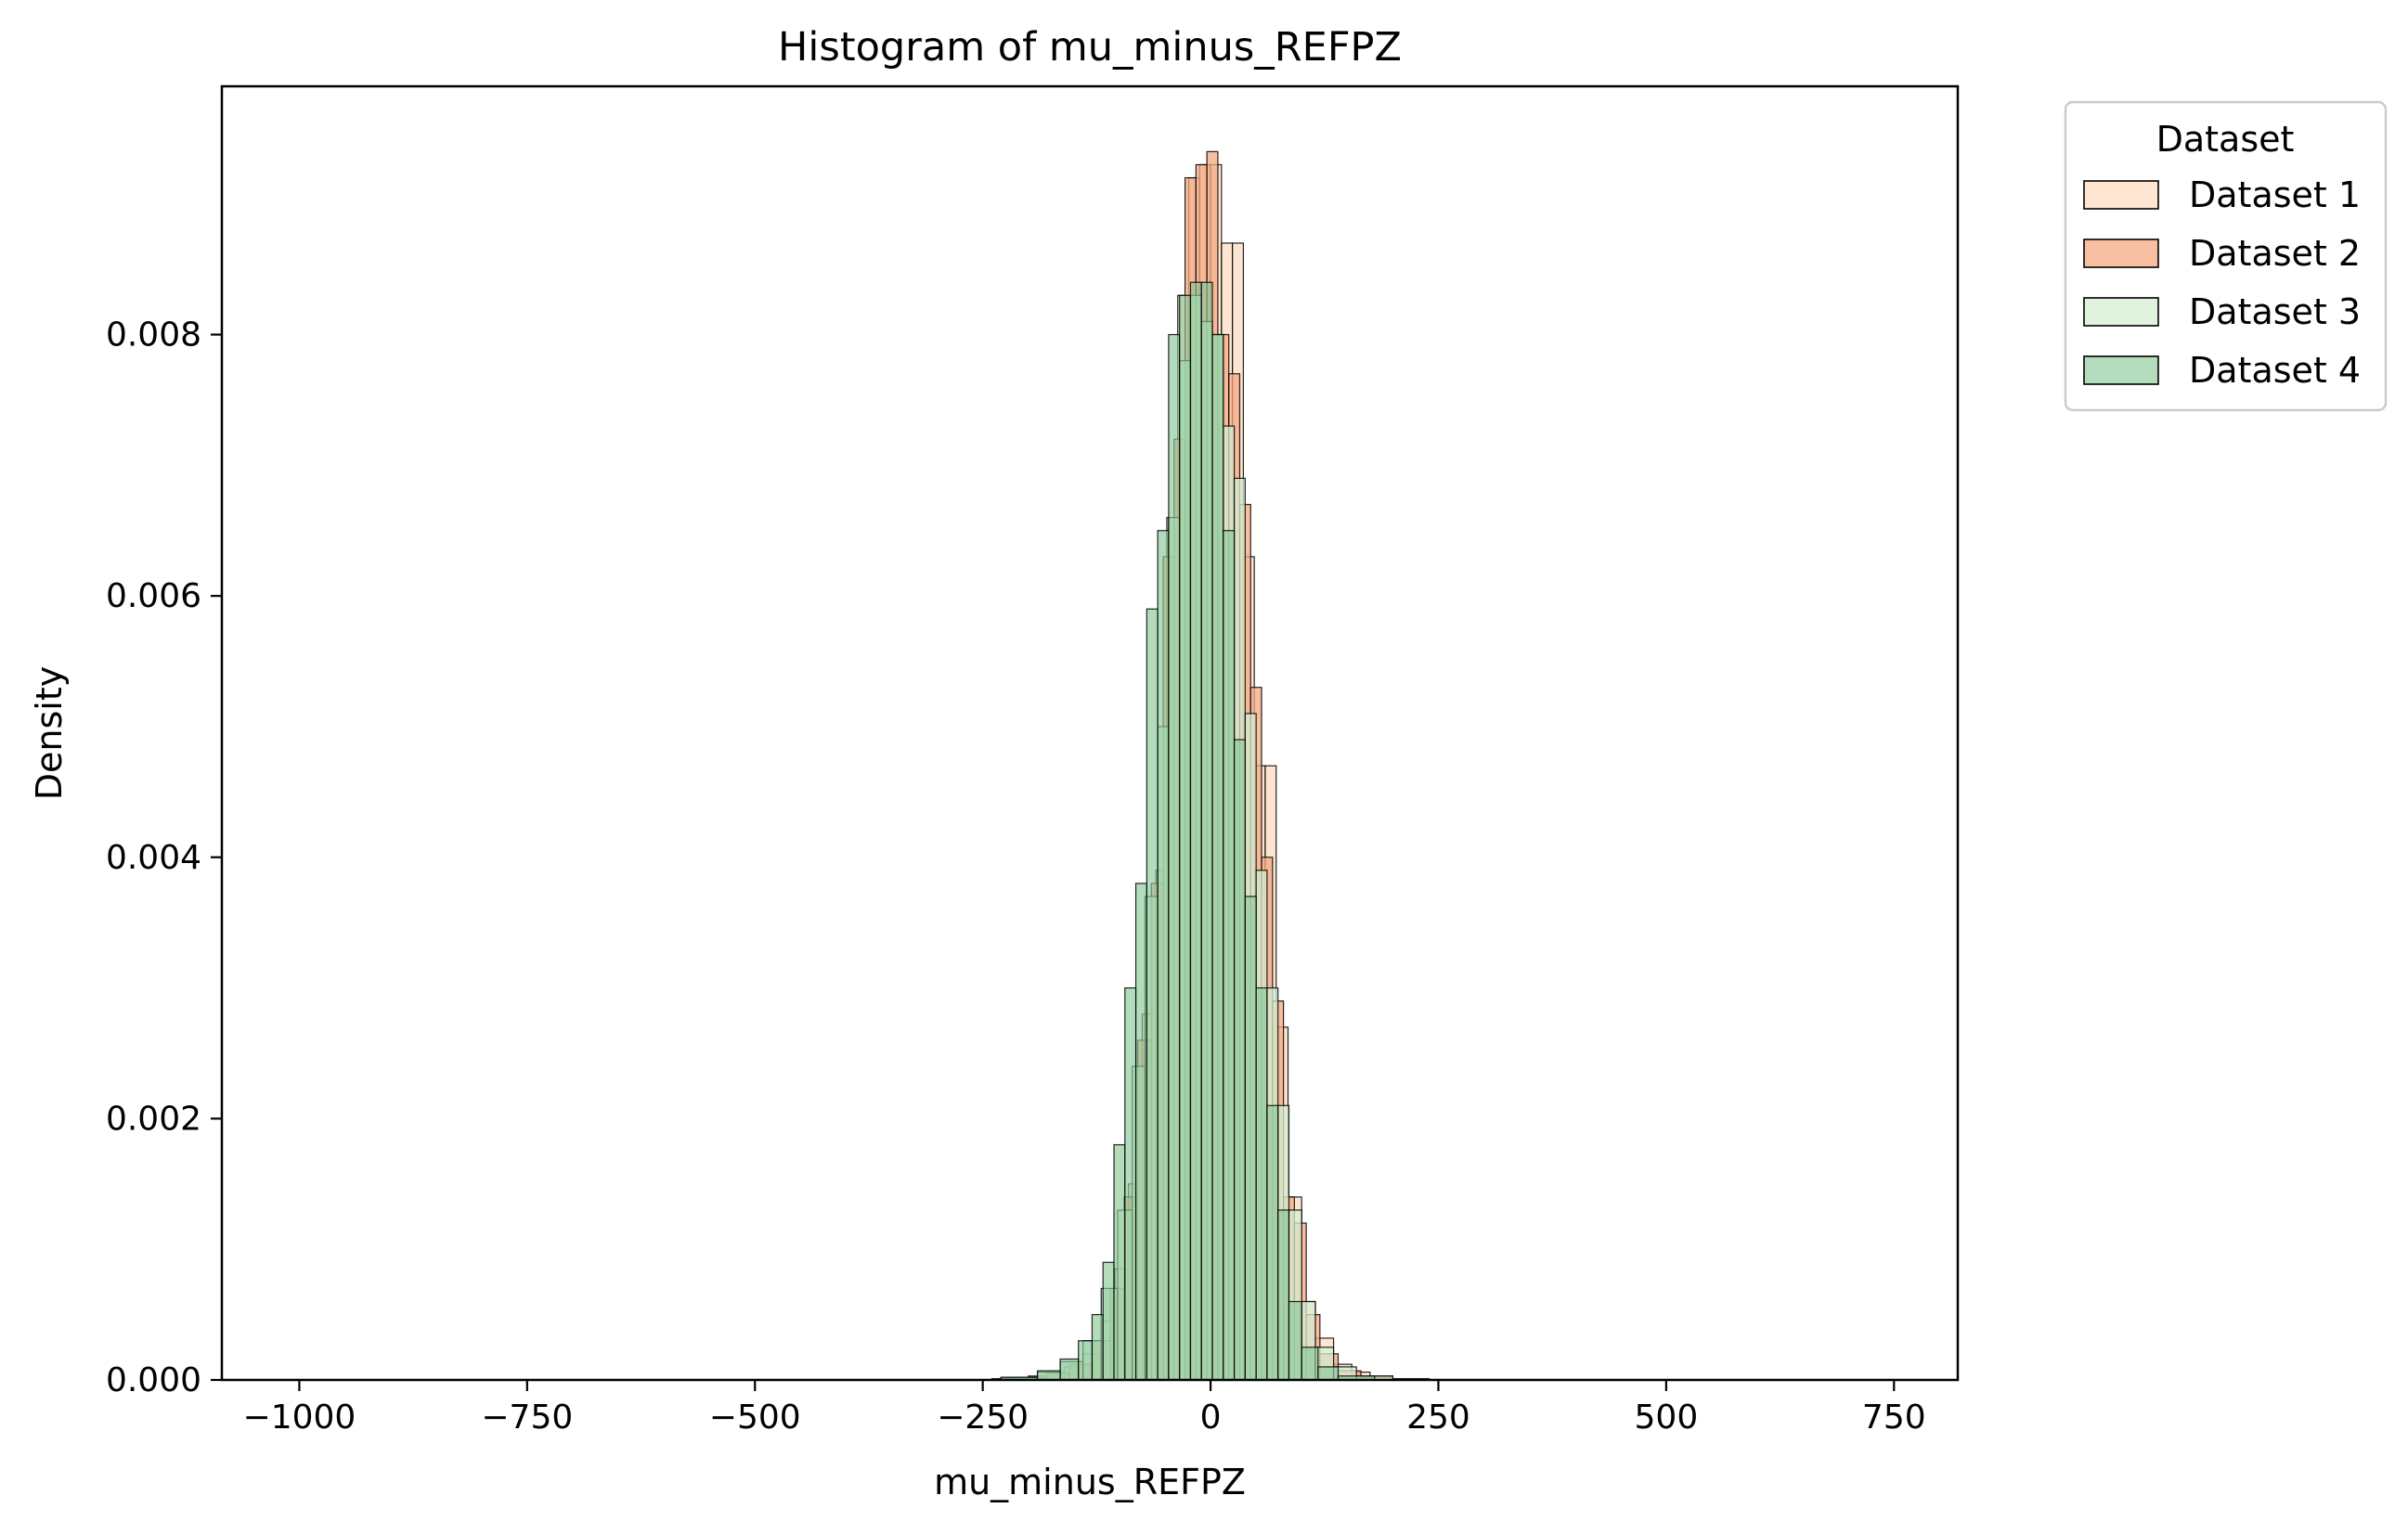  Describe the element at coordinates (1085, 1408) in the screenshot. I see `x-axis-ticks: −1000 −750 −500 −250 0 250 500 750` at that location.